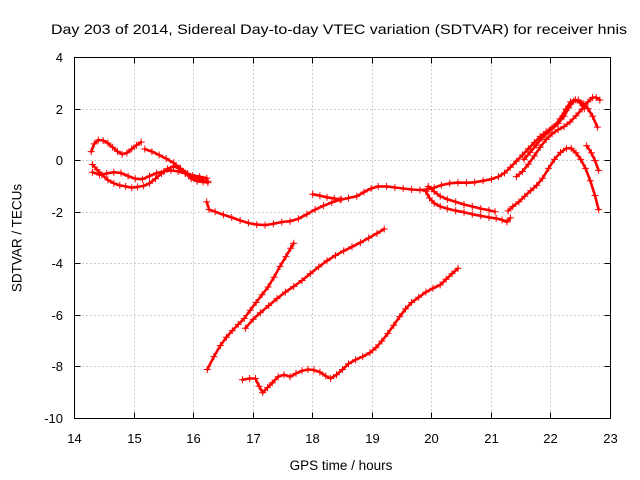 The width and height of the screenshot is (640, 480). Describe the element at coordinates (59, 160) in the screenshot. I see `y-tick-label: 0` at that location.